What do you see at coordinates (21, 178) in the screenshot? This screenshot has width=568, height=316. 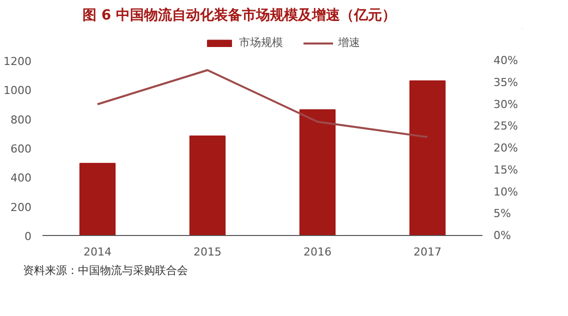 I see `y-tick-label: 400` at bounding box center [21, 178].